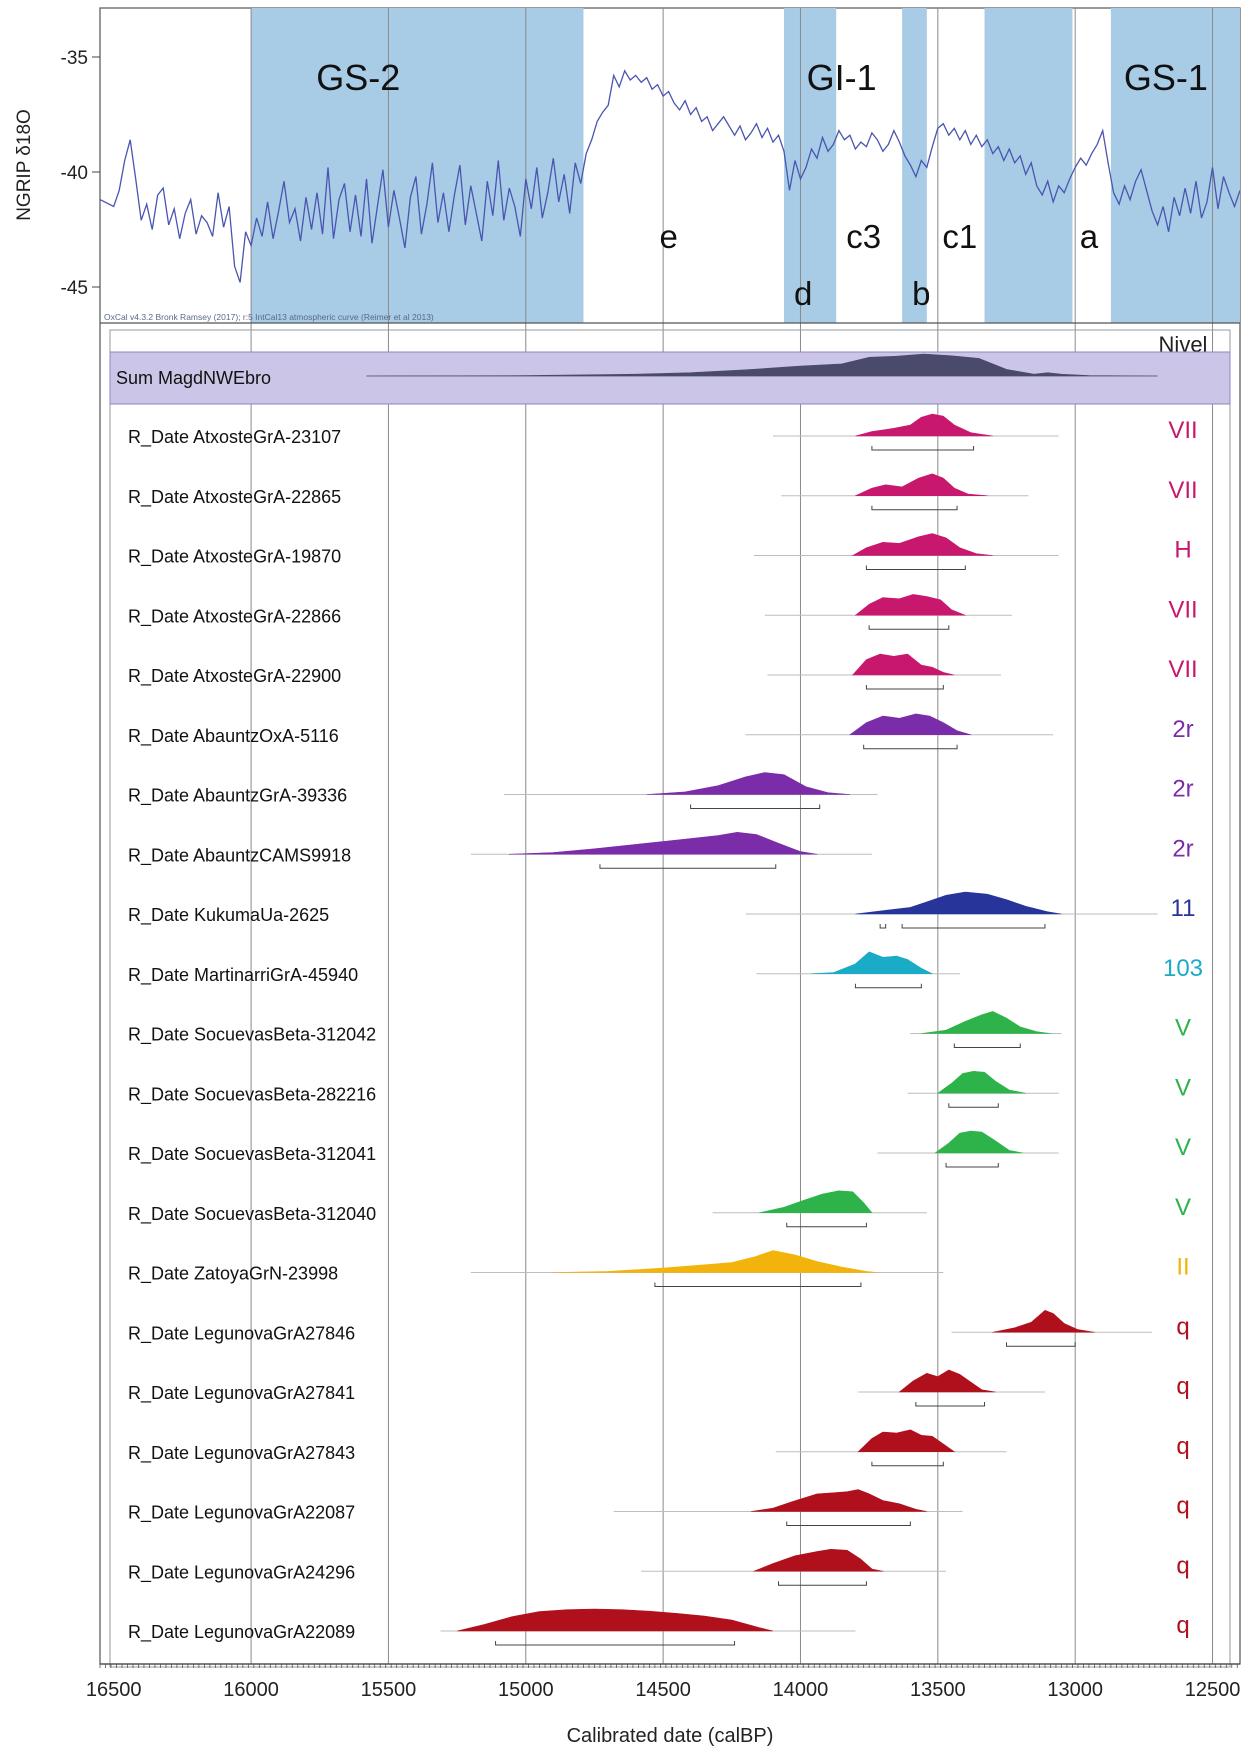  Describe the element at coordinates (24, 165) in the screenshot. I see `y-axis-label: NGRIP δ18O` at that location.